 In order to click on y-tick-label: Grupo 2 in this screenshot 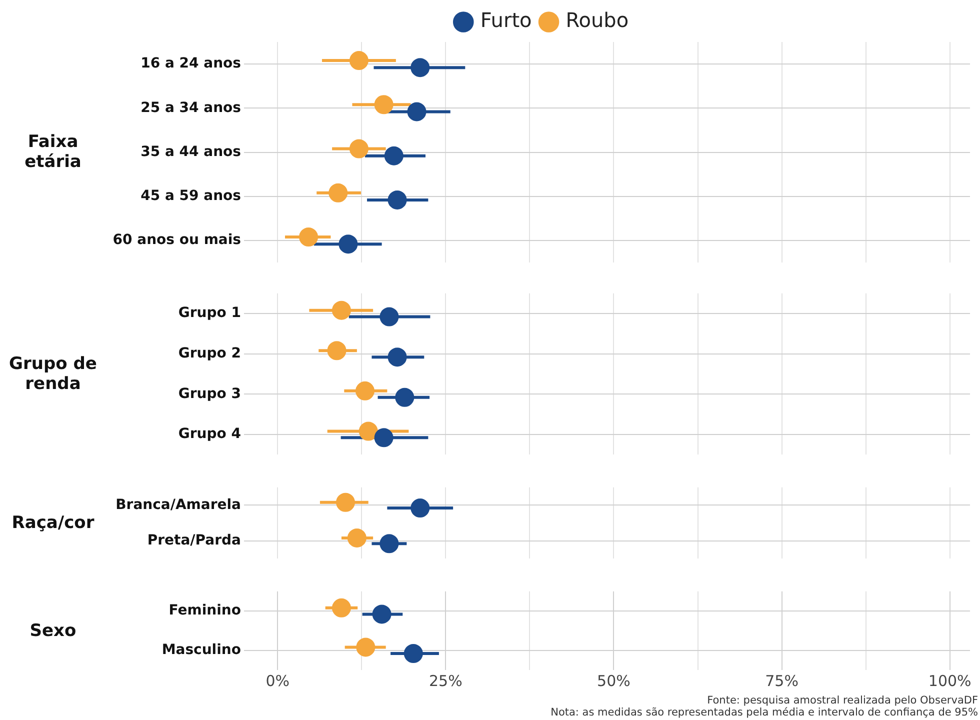, I will do `click(209, 353)`.